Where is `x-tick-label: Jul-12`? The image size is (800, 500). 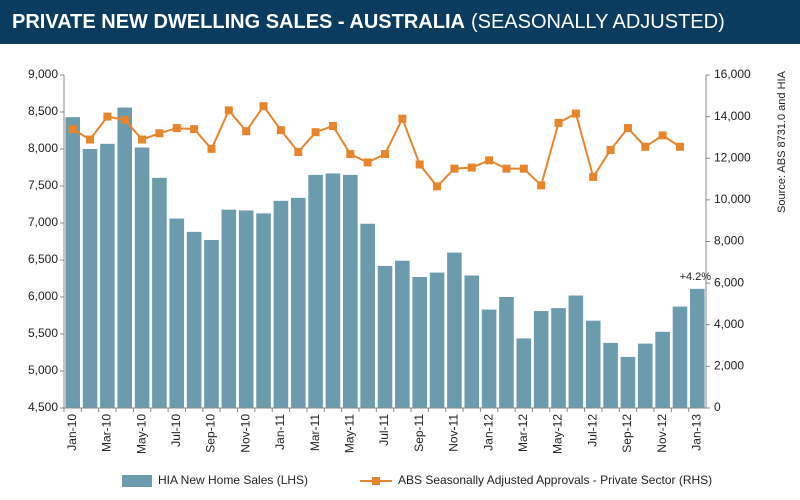 x-tick-label: Jul-12 is located at coordinates (592, 430).